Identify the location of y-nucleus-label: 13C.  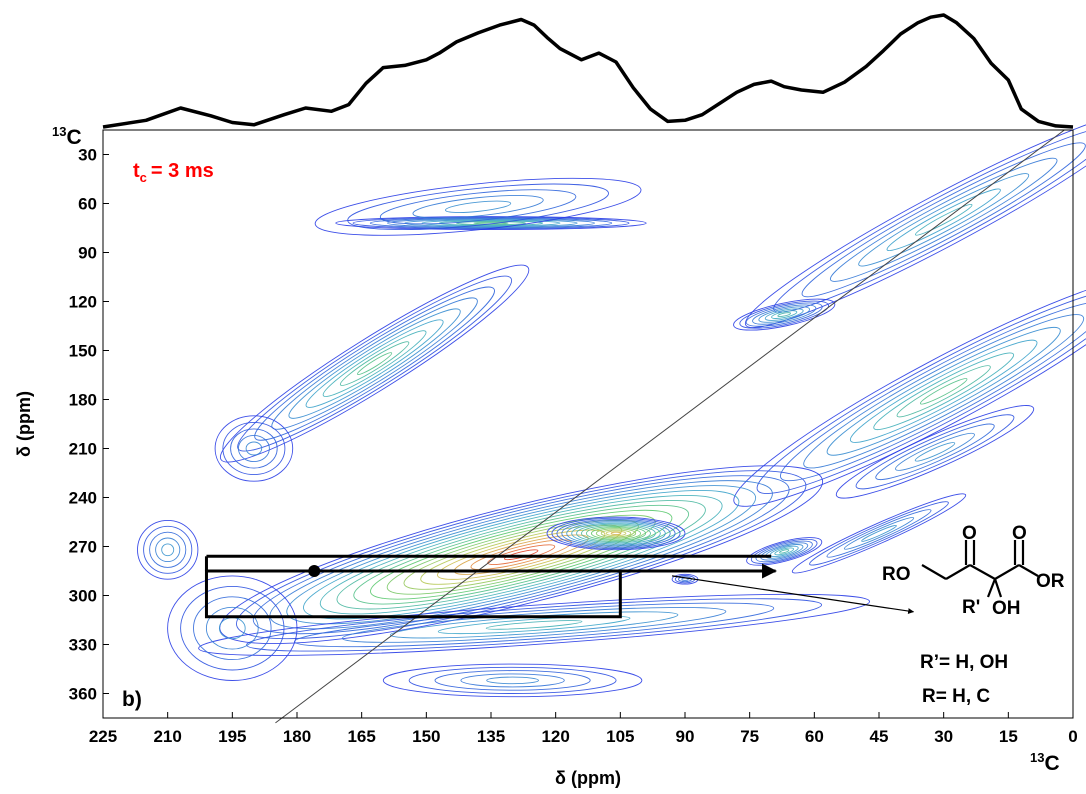
(67, 136).